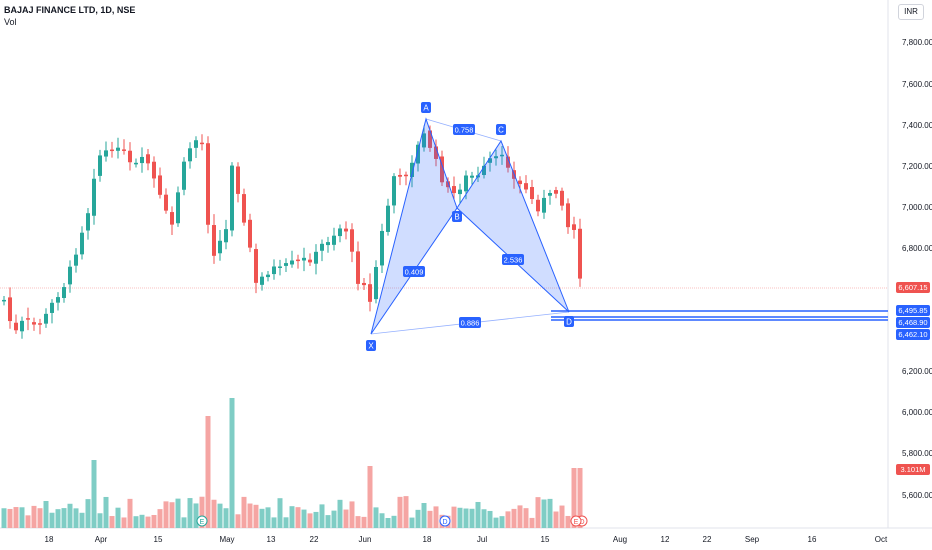  I want to click on level-tag-1: 6,495.85, so click(913, 310).